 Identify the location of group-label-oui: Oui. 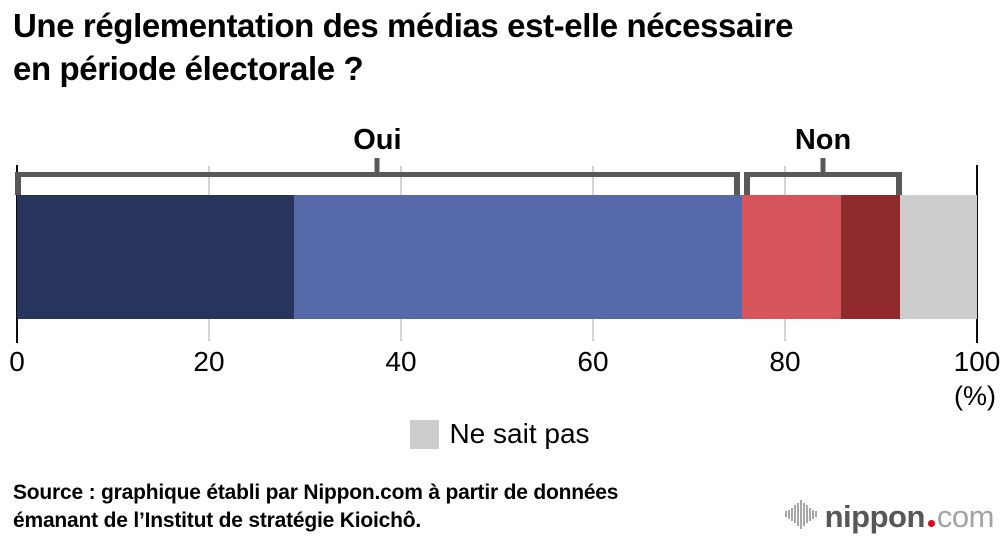
(377, 140).